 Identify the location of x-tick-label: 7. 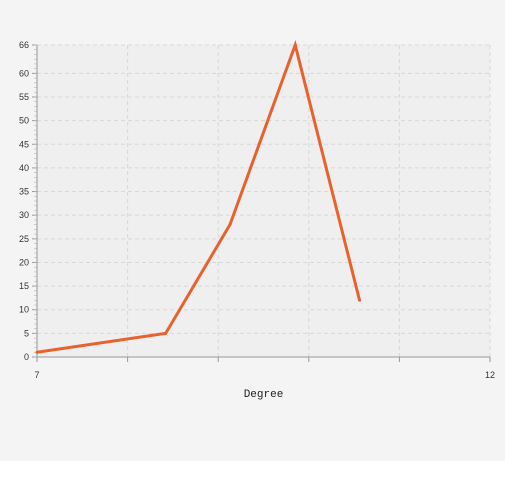
(36, 375).